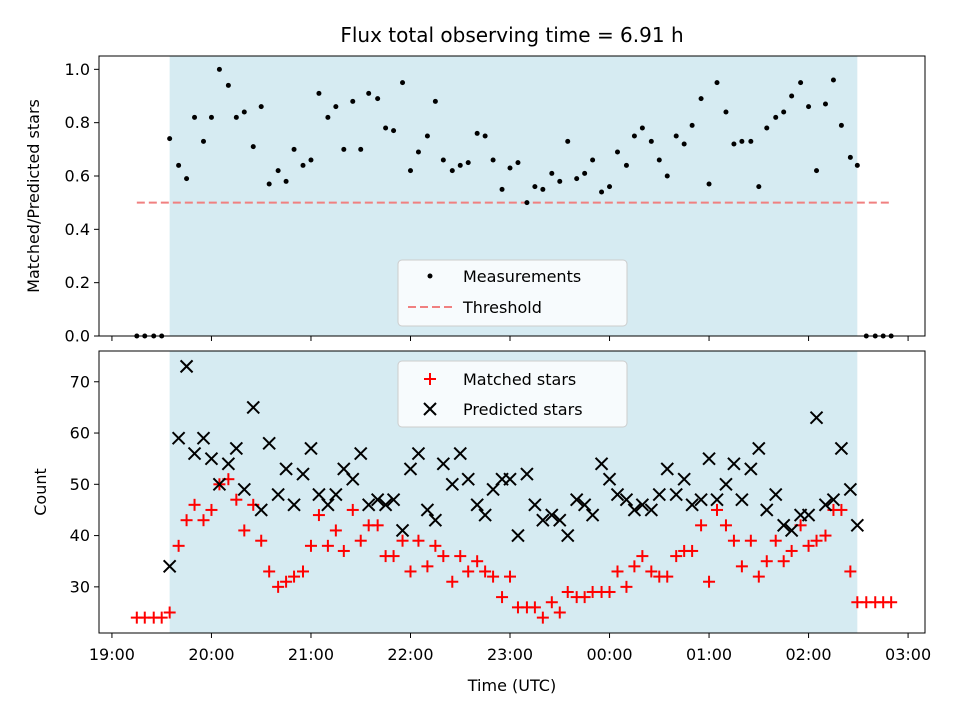 Image resolution: width=960 pixels, height=720 pixels. I want to click on bottom-y-tick-label: 60, so click(80, 433).